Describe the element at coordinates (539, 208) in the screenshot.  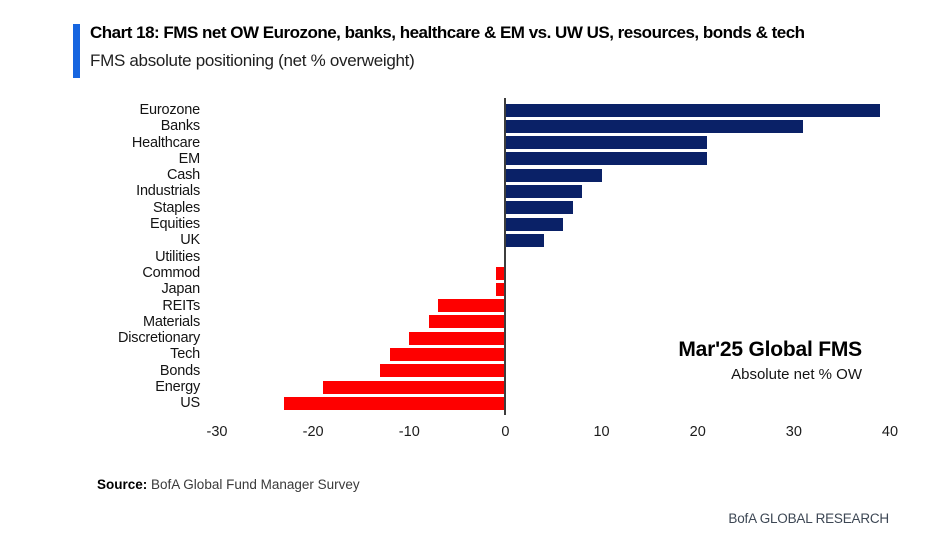
I see `bar-staples` at that location.